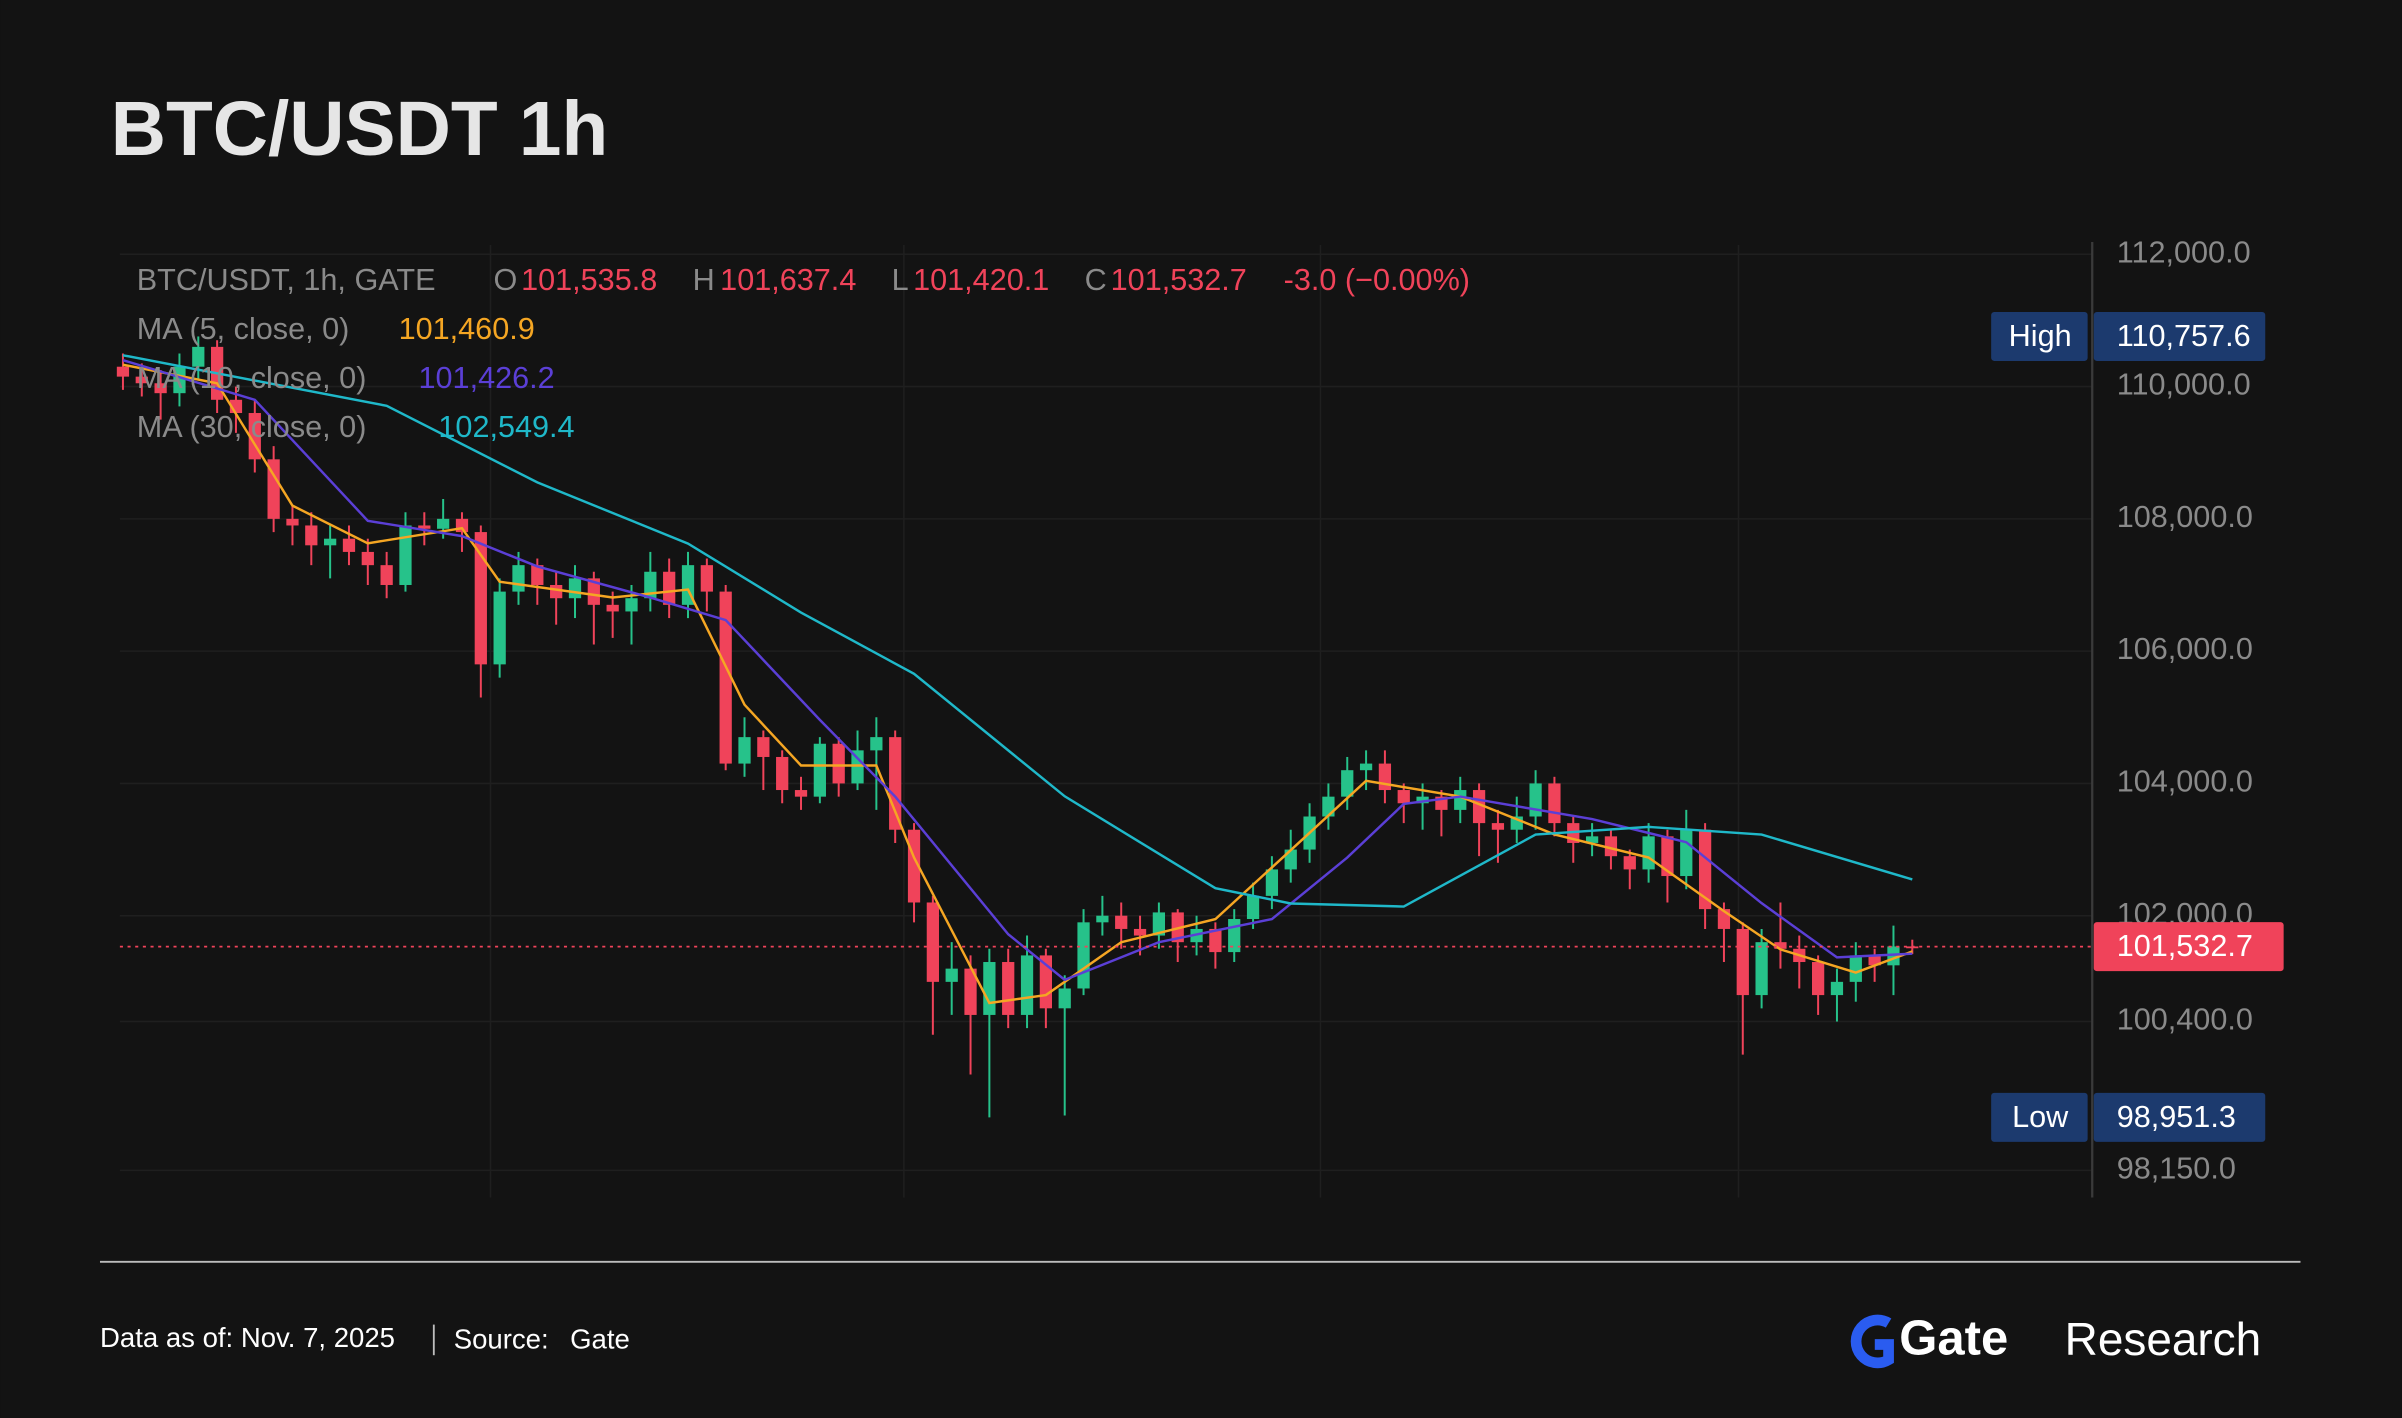 This screenshot has height=1418, width=2402. What do you see at coordinates (2184, 385) in the screenshot?
I see `y-tick-label: 110,000.0` at bounding box center [2184, 385].